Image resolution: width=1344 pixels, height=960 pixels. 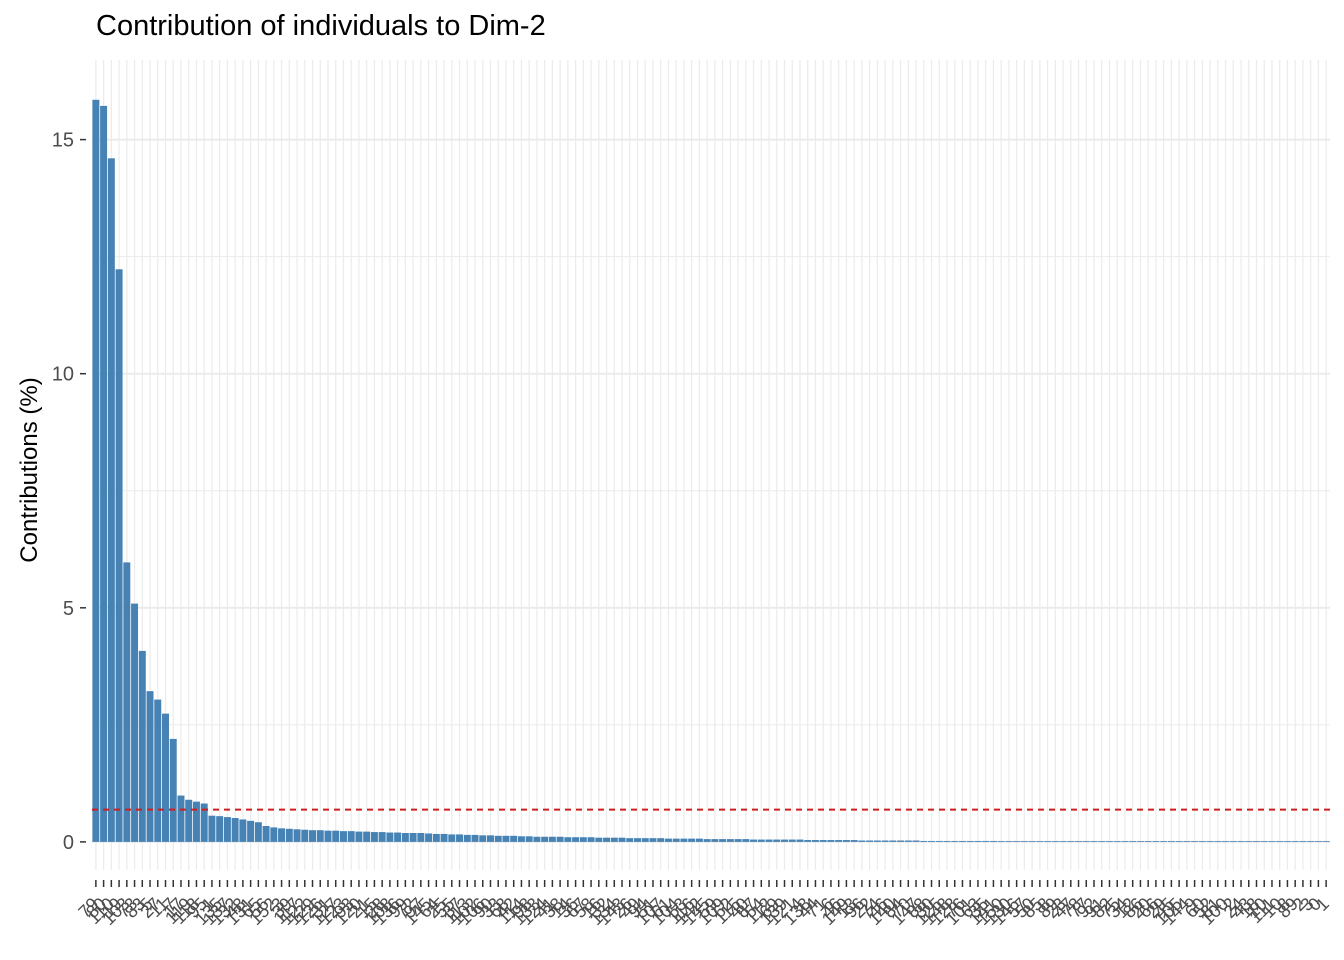 What do you see at coordinates (68, 843) in the screenshot?
I see `y-tick-label: 0` at bounding box center [68, 843].